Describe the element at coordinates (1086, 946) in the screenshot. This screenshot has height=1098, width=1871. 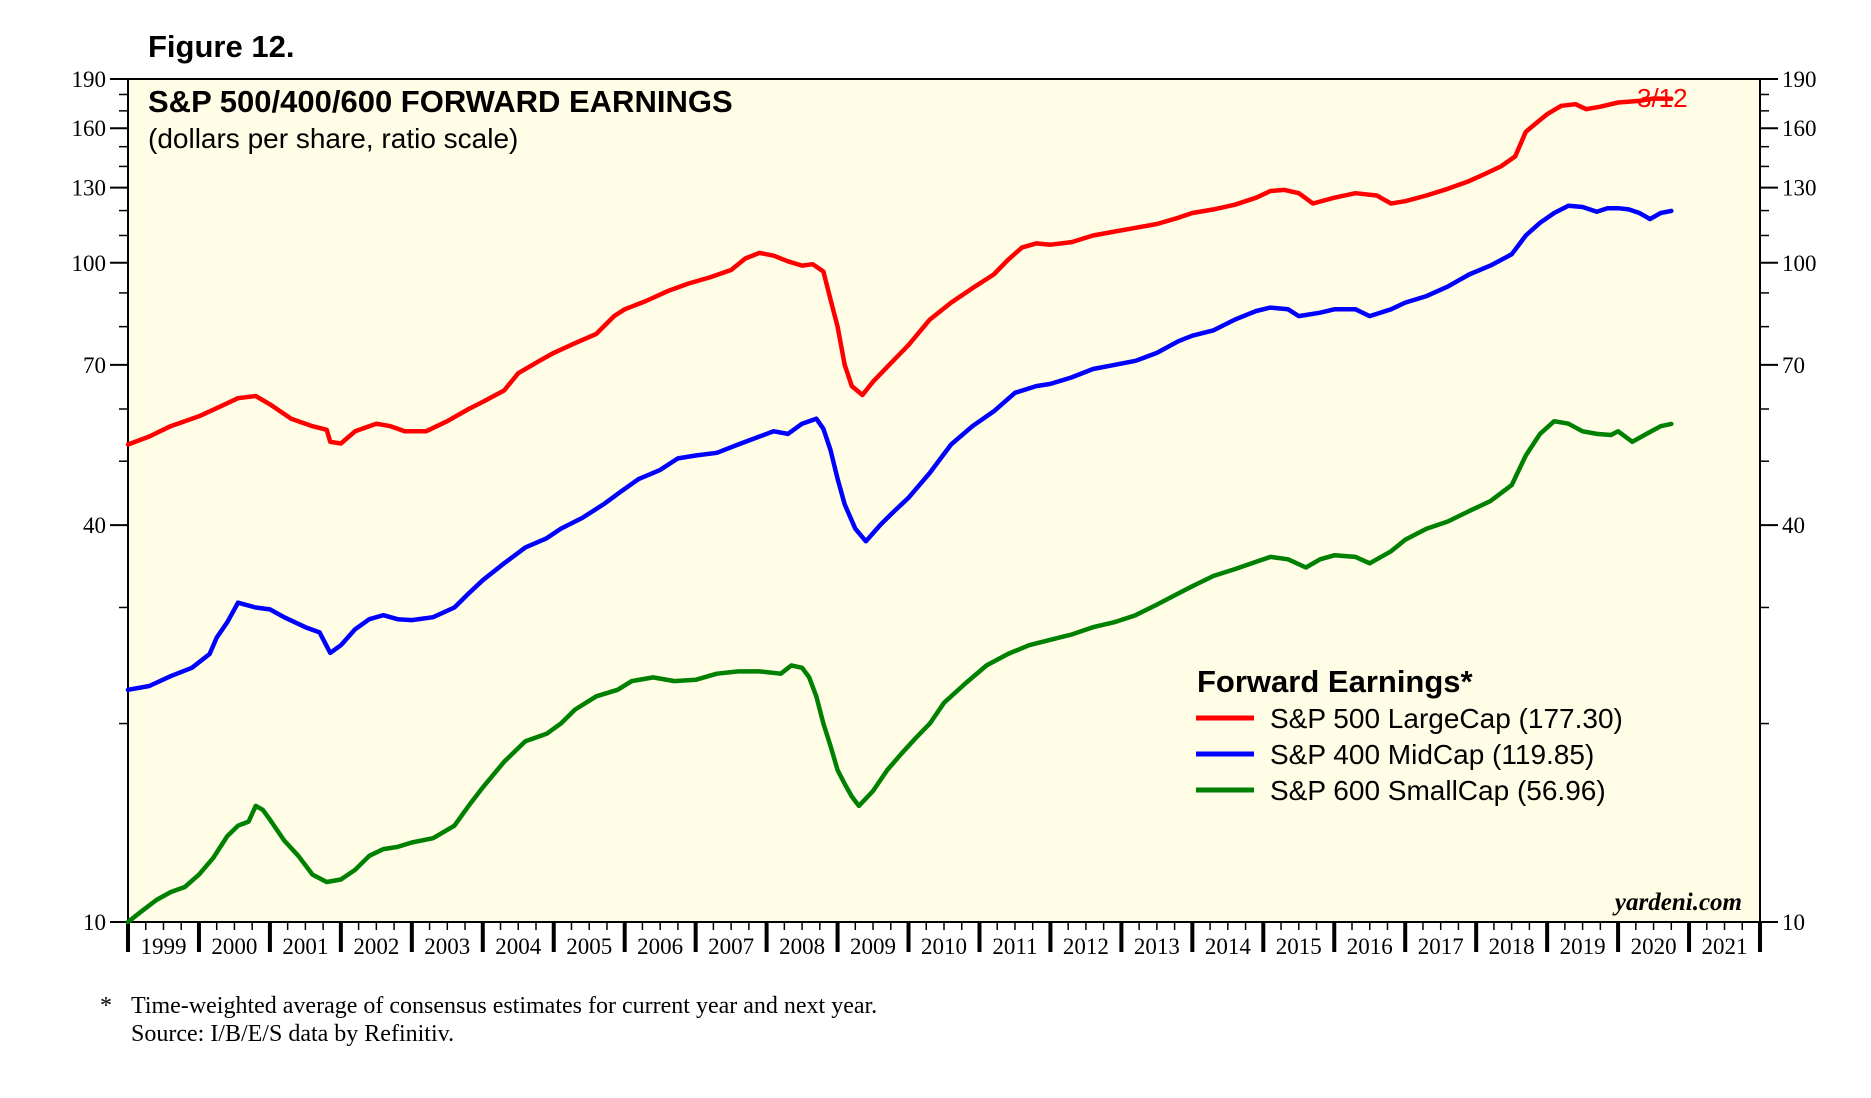
I see `x-tick-label: 2012` at that location.